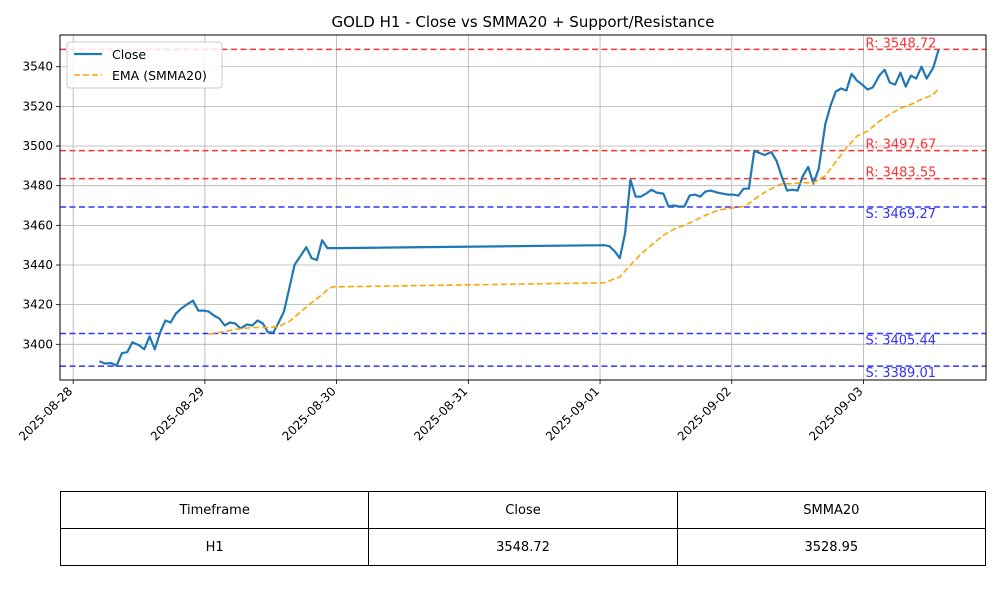 Image resolution: width=1000 pixels, height=600 pixels. I want to click on y-tick-label: 3520, so click(37, 106).